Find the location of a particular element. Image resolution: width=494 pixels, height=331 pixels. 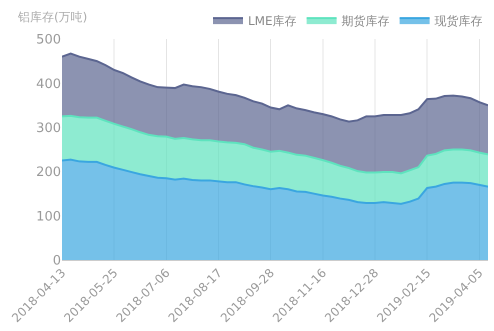

y-tick-label: 100 is located at coordinates (48, 216).